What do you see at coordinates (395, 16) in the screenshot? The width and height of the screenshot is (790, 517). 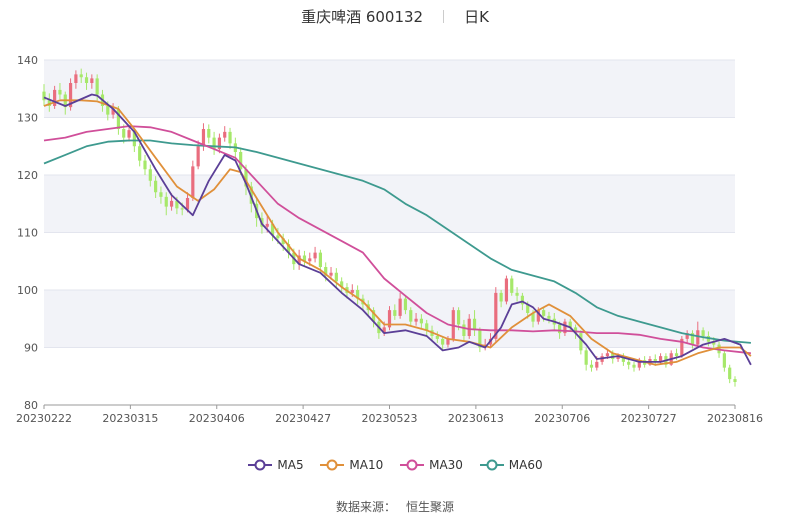 I see `chart-title: 重庆啤酒 600132 日K` at bounding box center [395, 16].